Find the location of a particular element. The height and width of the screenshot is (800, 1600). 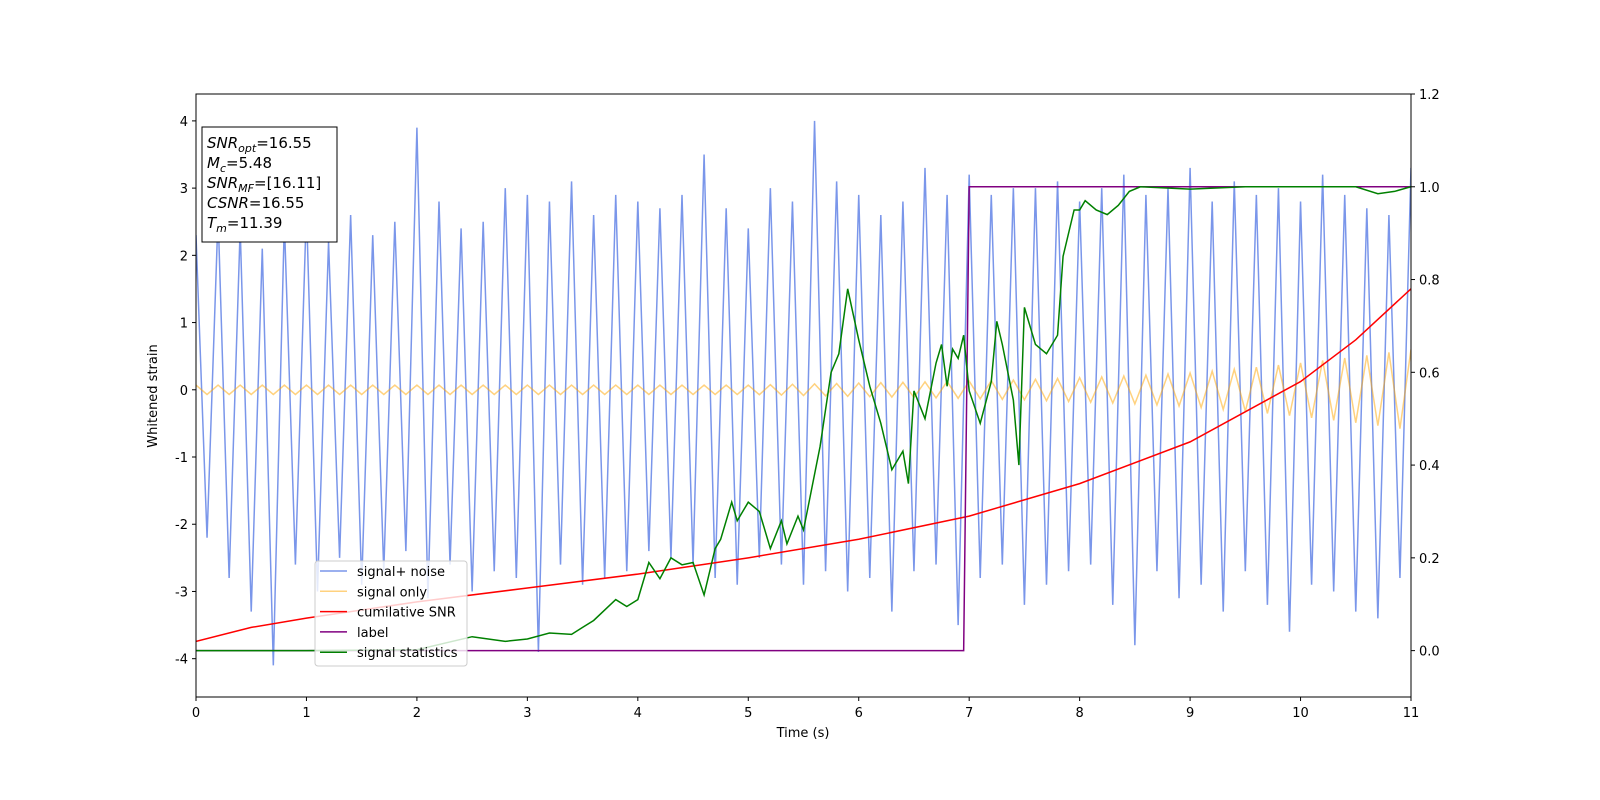

y-tick-label: 3 is located at coordinates (184, 189).